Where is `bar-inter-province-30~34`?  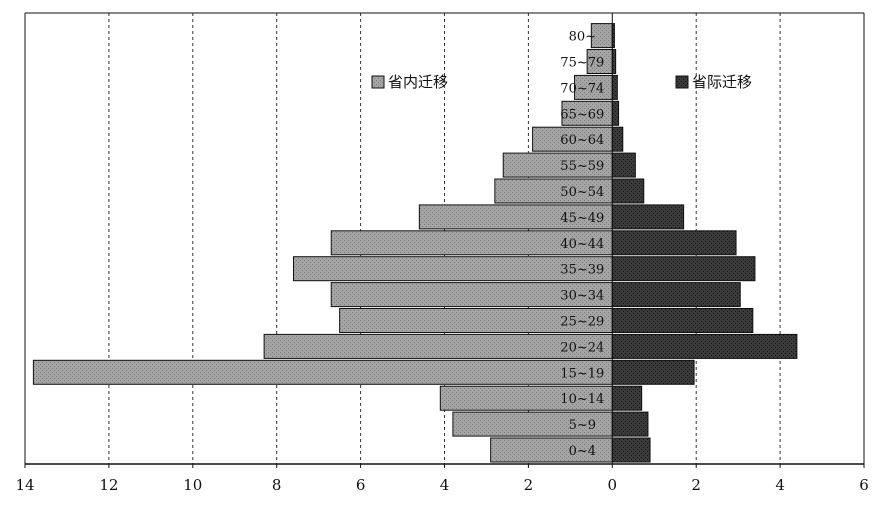 bar-inter-province-30~34 is located at coordinates (676, 295).